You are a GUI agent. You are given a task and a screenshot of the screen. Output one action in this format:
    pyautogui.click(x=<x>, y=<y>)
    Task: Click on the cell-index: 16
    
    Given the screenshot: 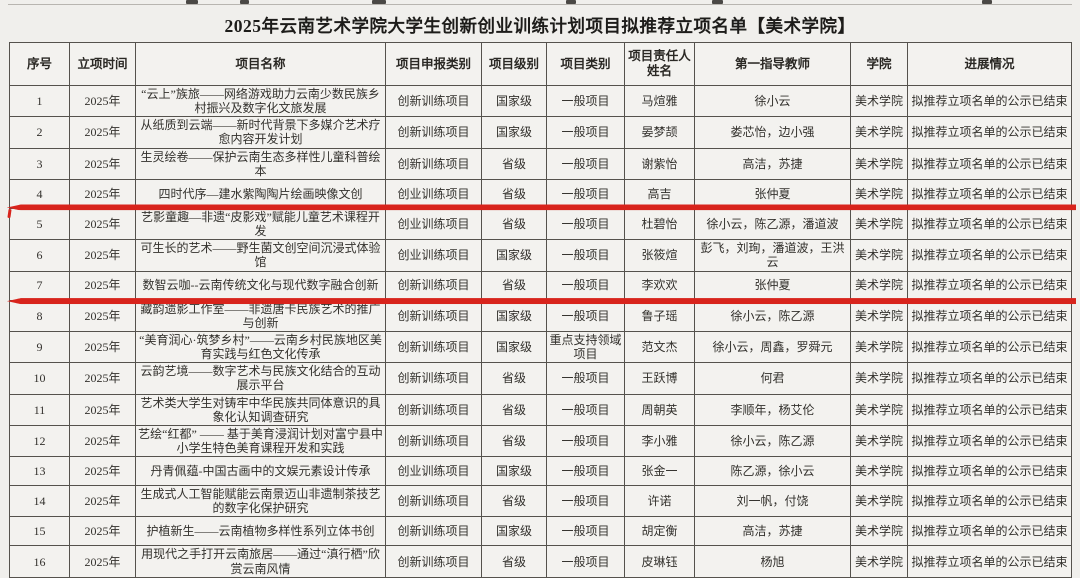 What is the action you would take?
    pyautogui.click(x=39, y=561)
    